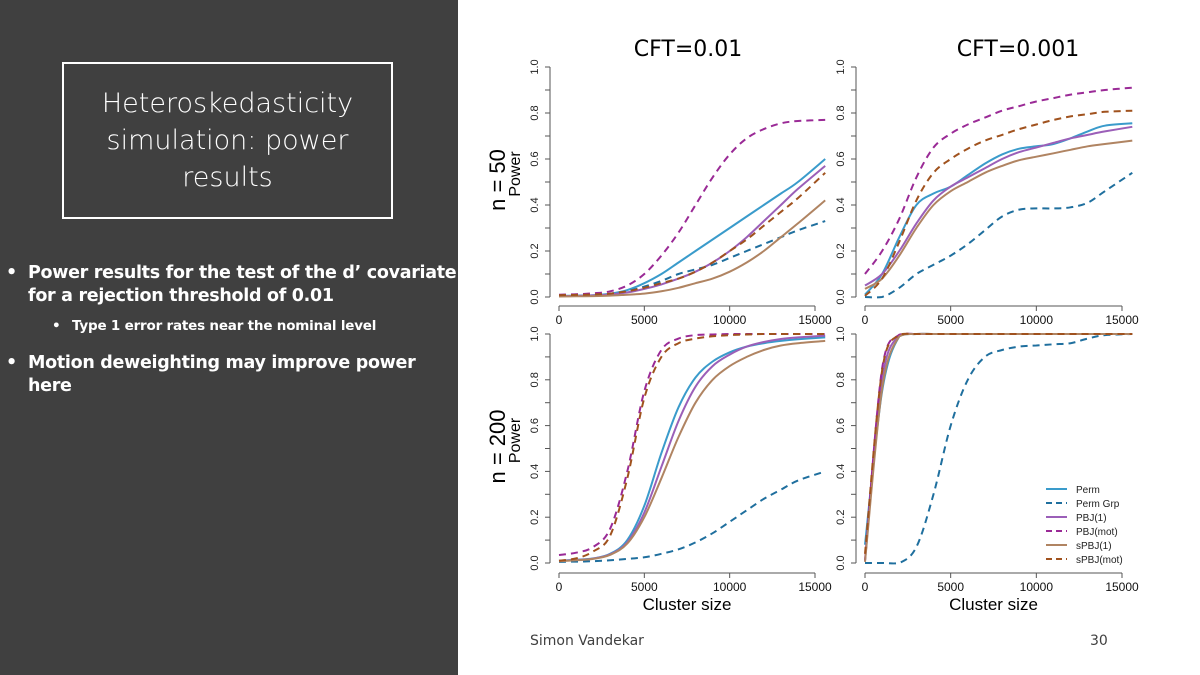 This screenshot has width=1200, height=675. I want to click on panel-n50-cft0001: 0.0 0.2 0.4 0.6 0.8 1.0 0 5000 10000 15000, so click(987, 193).